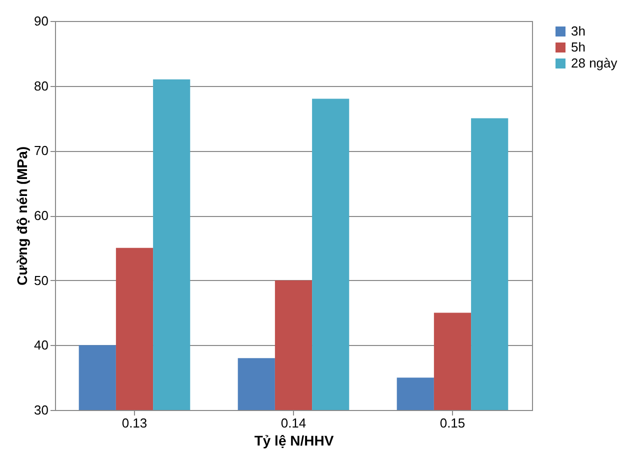 The width and height of the screenshot is (632, 456). What do you see at coordinates (41, 21) in the screenshot?
I see `y-tick-label: 90` at bounding box center [41, 21].